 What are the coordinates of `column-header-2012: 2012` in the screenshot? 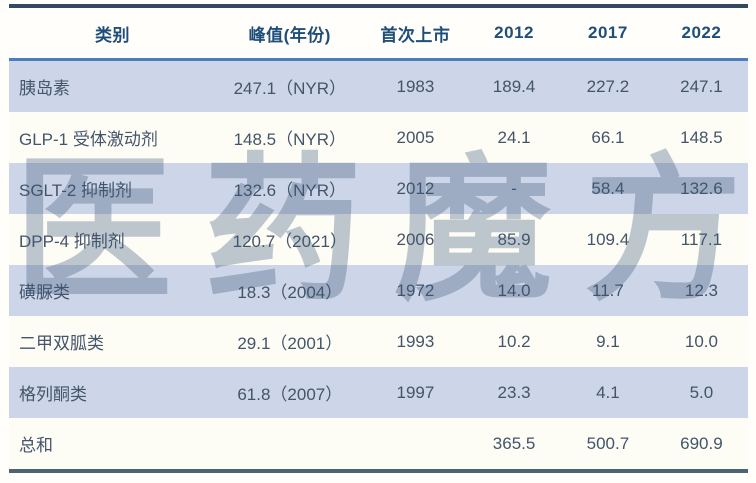 It's located at (514, 33).